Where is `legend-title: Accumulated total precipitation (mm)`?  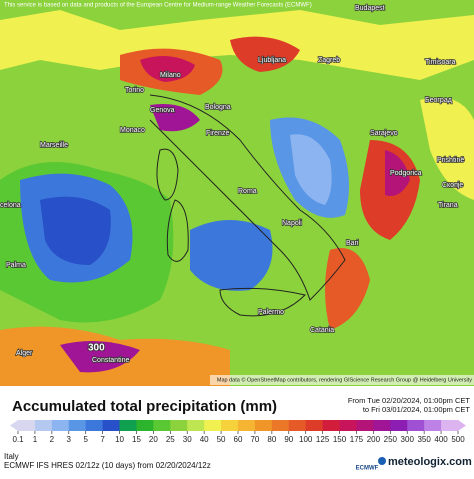 legend-title: Accumulated total precipitation (mm) is located at coordinates (144, 406).